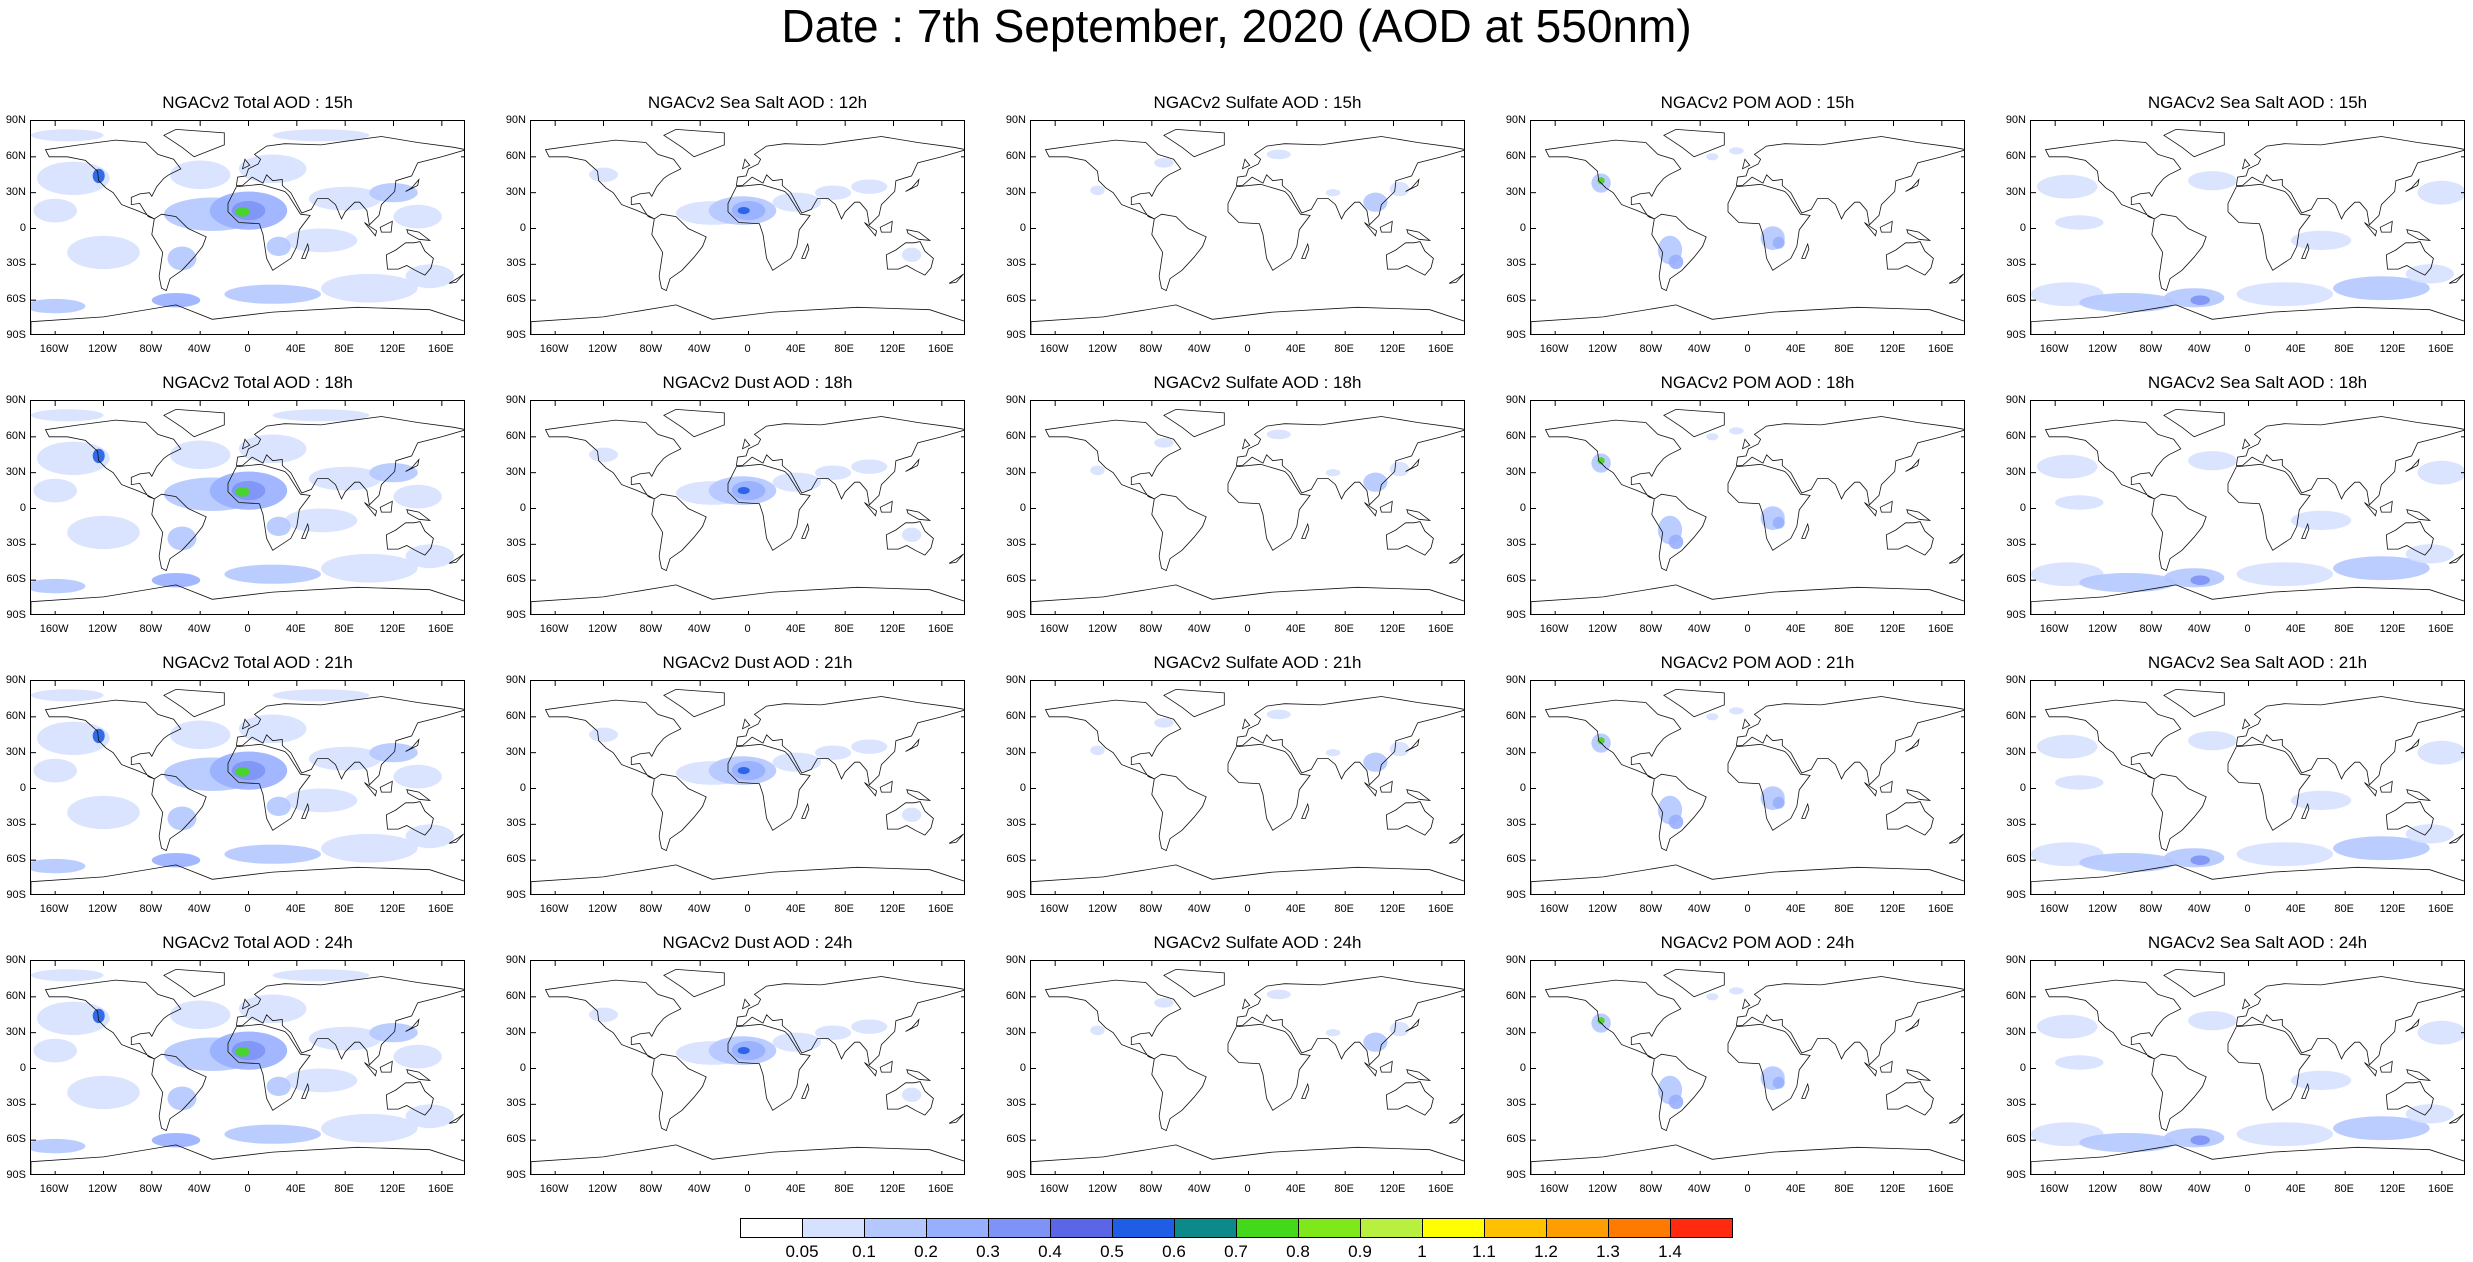 Image resolution: width=2473 pixels, height=1262 pixels. I want to click on panel-title: NGACv2 Sea Salt AOD : 12h, so click(757, 102).